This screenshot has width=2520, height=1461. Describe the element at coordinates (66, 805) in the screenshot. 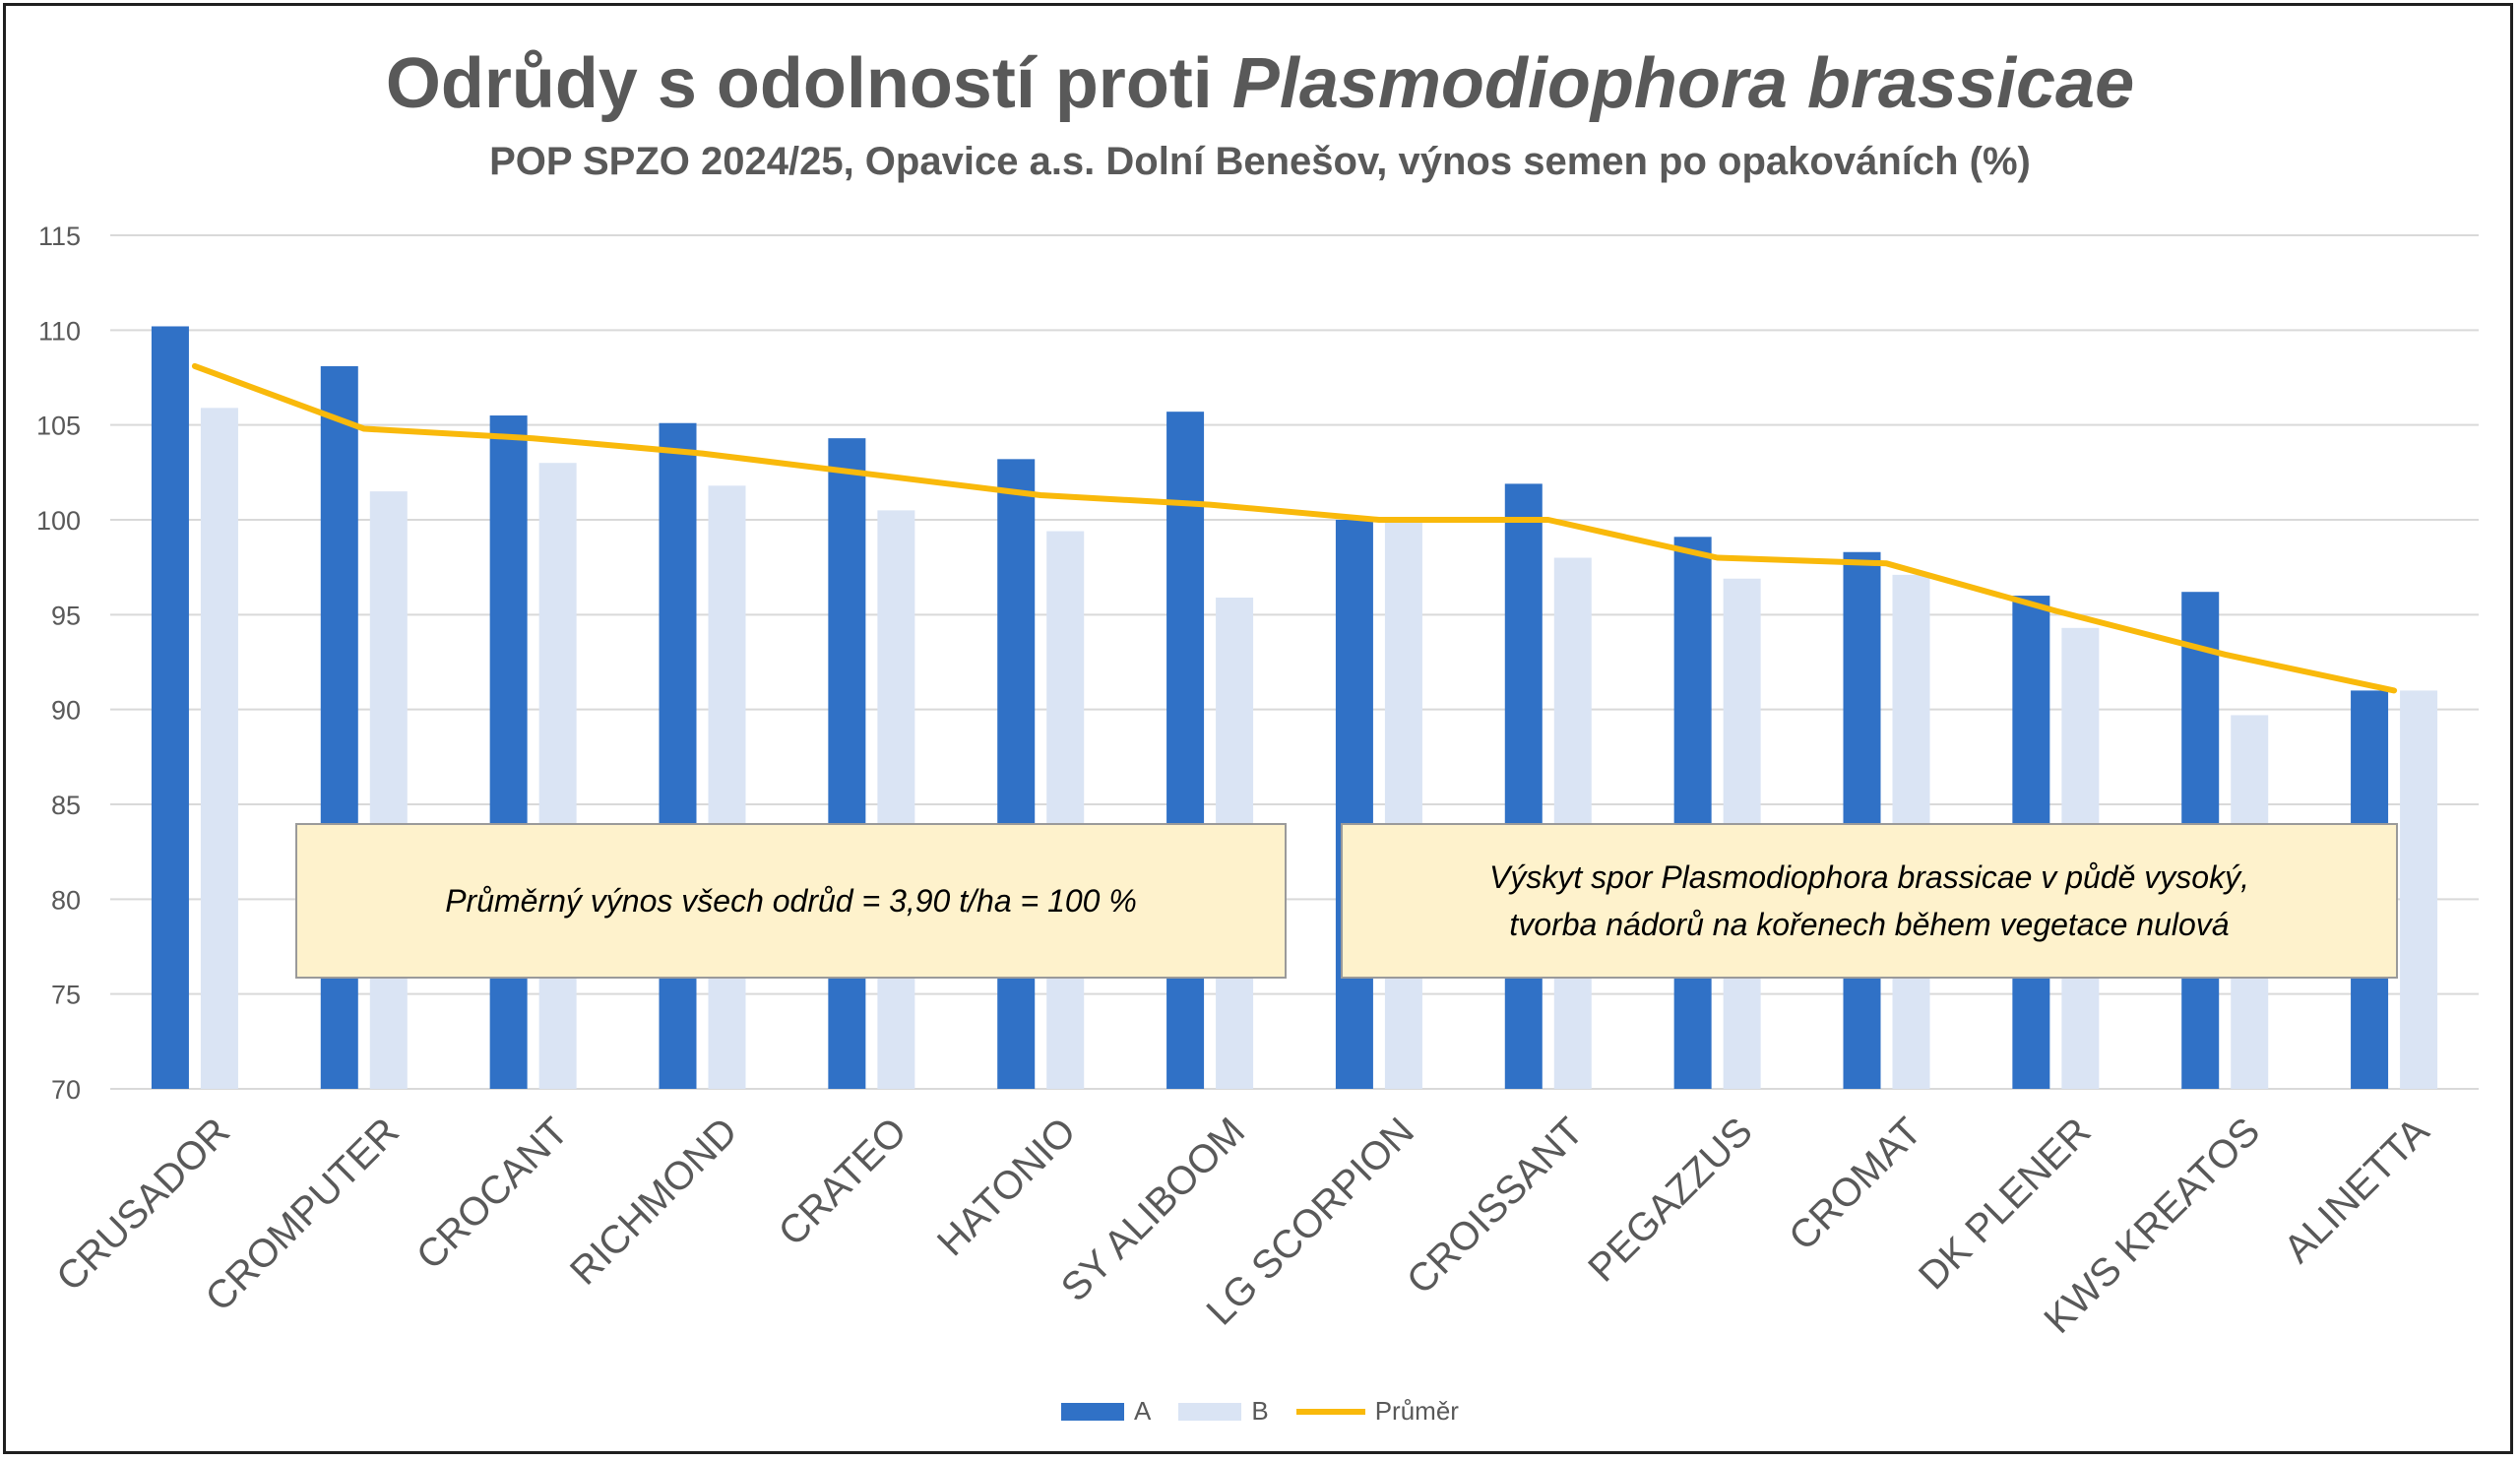

I see `y-tick-label: 85` at that location.